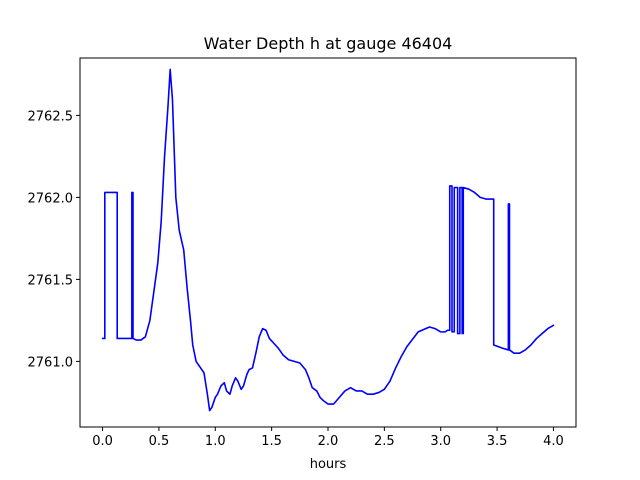 The image size is (640, 480). Describe the element at coordinates (328, 441) in the screenshot. I see `x-tick-label: 2.0` at that location.